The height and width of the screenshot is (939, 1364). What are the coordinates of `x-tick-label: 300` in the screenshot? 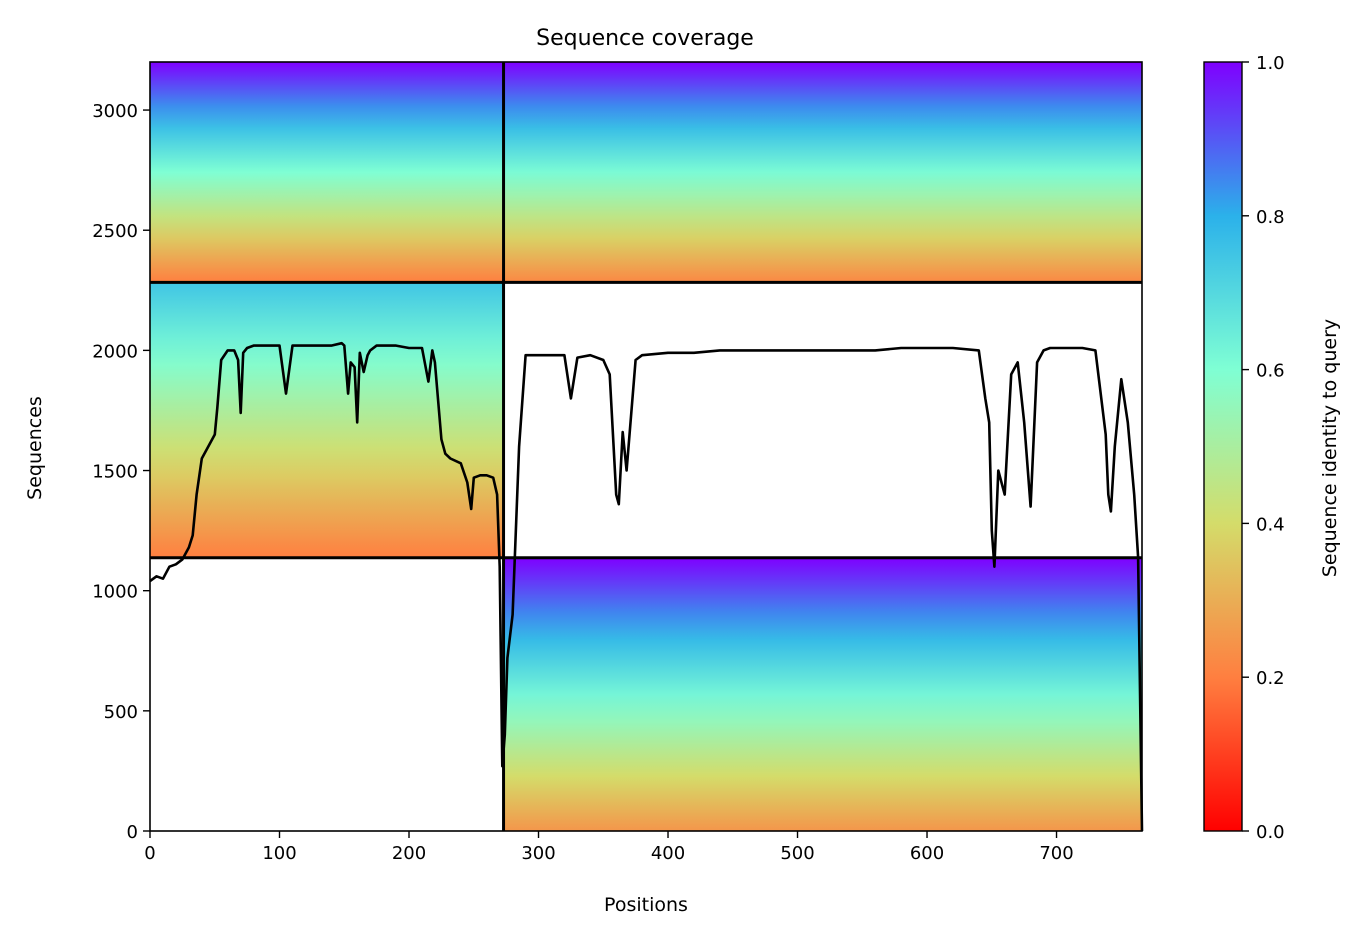 It's located at (538, 853).